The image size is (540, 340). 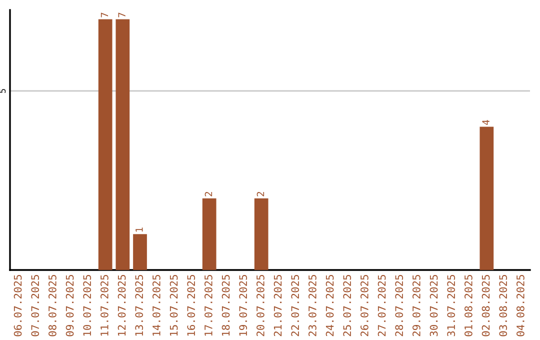 What do you see at coordinates (35, 305) in the screenshot?
I see `x-tick-label: 07.07.2025` at bounding box center [35, 305].